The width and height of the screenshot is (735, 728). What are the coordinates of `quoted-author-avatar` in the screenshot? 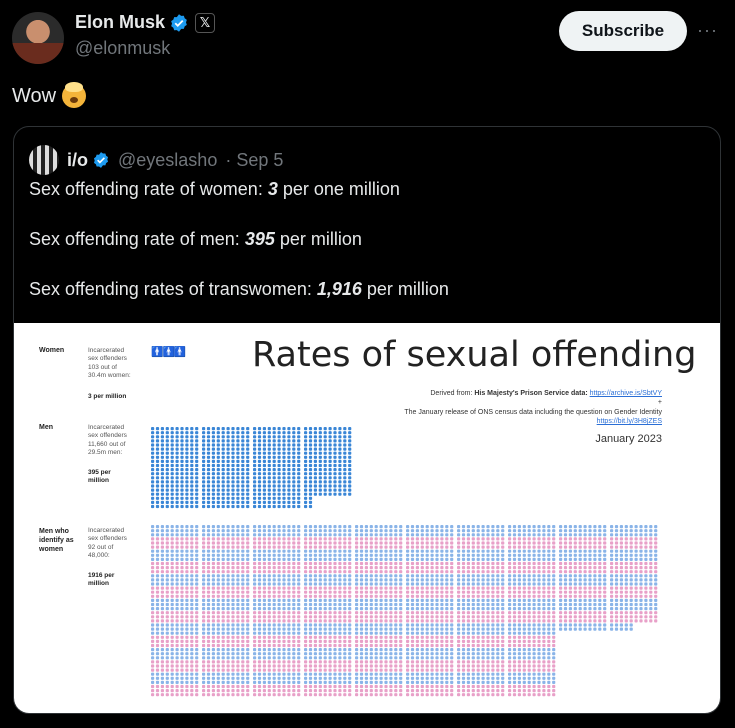 It's located at (44, 160).